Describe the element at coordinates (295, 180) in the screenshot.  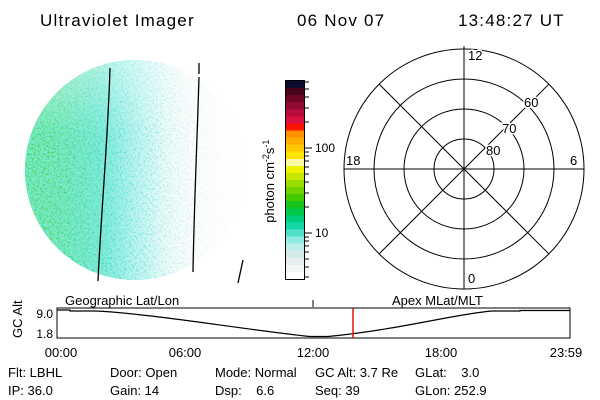
I see `colorbar-gradient` at that location.